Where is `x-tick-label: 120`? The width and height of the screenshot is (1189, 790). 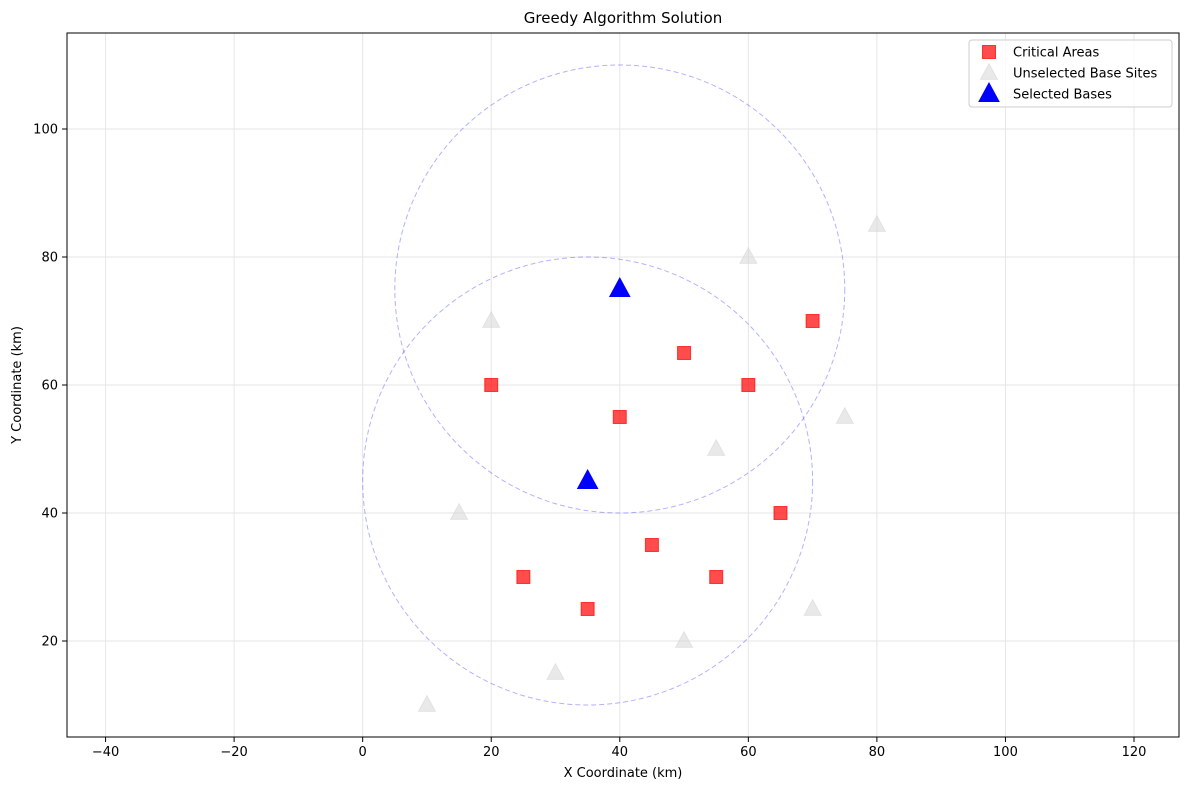 x-tick-label: 120 is located at coordinates (1134, 752).